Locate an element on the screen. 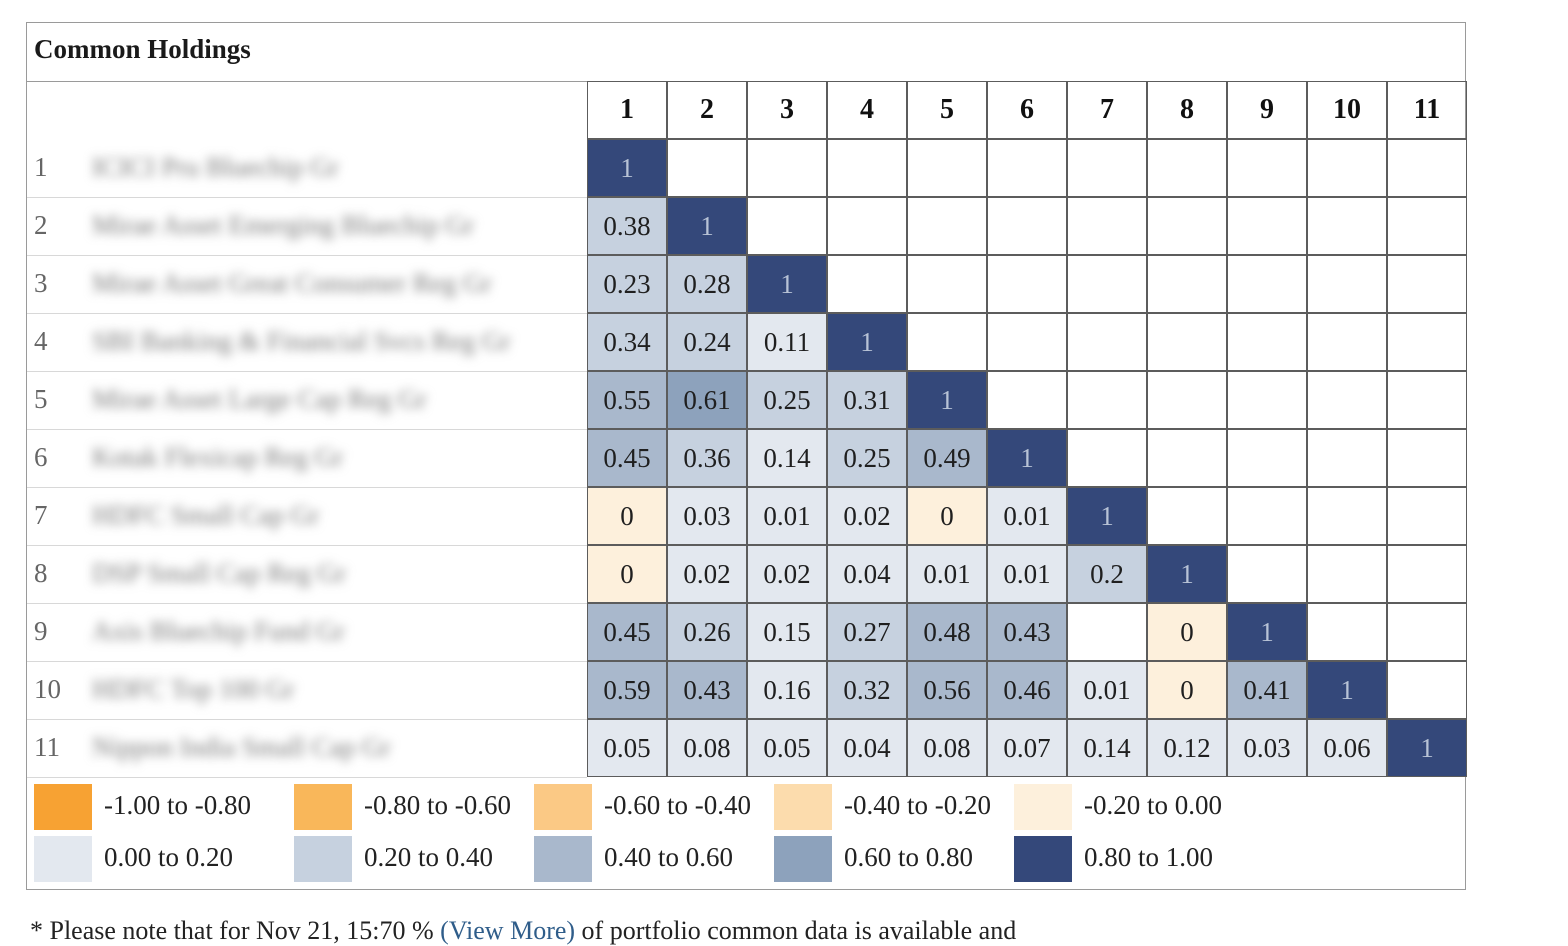 The image size is (1568, 946). matrix-cell: 0.14 is located at coordinates (1107, 748).